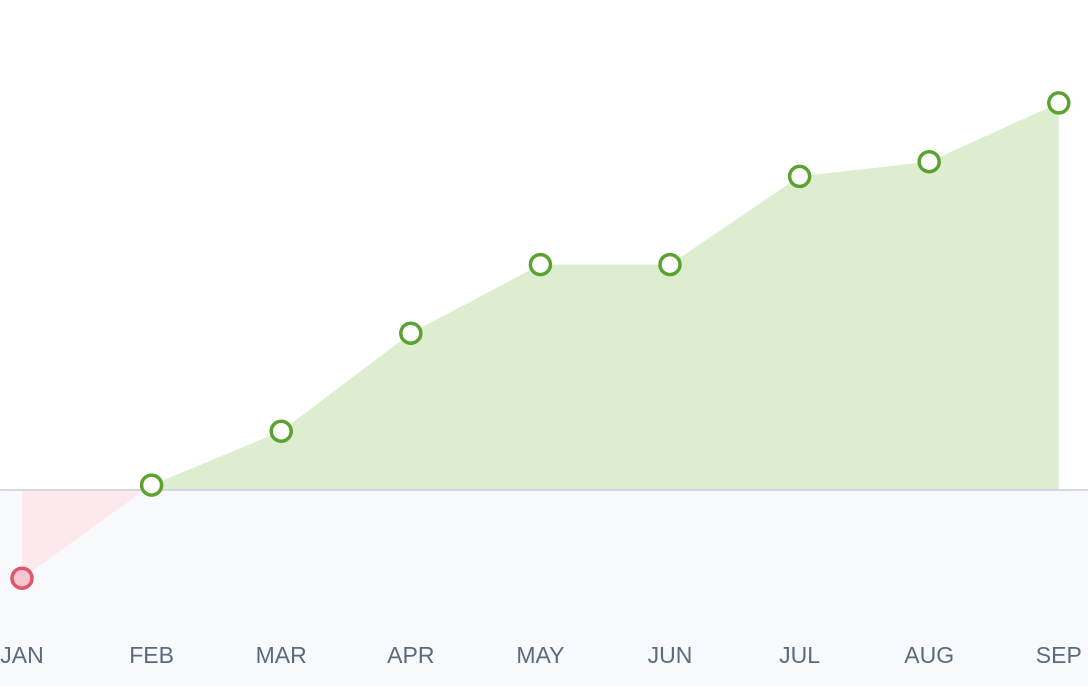  I want to click on x-tick-label: MAR, so click(281, 655).